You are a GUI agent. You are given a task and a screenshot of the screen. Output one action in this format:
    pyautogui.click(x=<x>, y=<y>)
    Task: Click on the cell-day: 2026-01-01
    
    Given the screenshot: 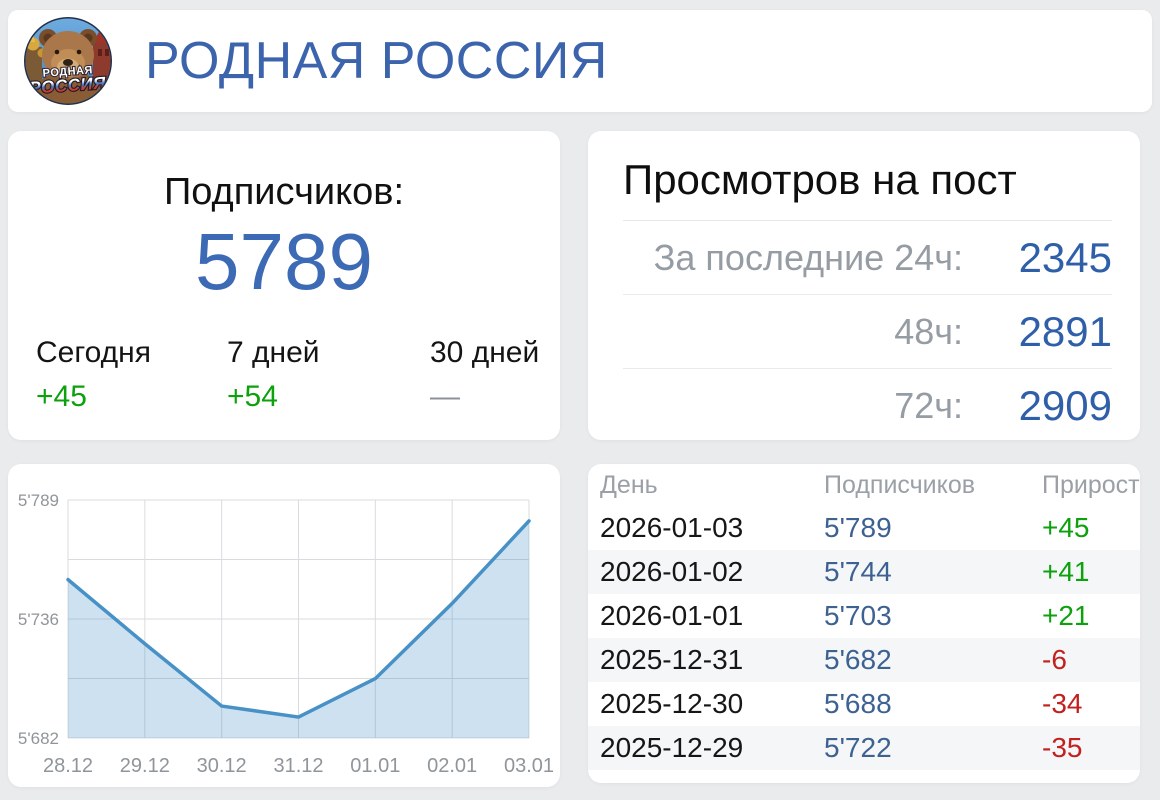 What is the action you would take?
    pyautogui.click(x=672, y=615)
    